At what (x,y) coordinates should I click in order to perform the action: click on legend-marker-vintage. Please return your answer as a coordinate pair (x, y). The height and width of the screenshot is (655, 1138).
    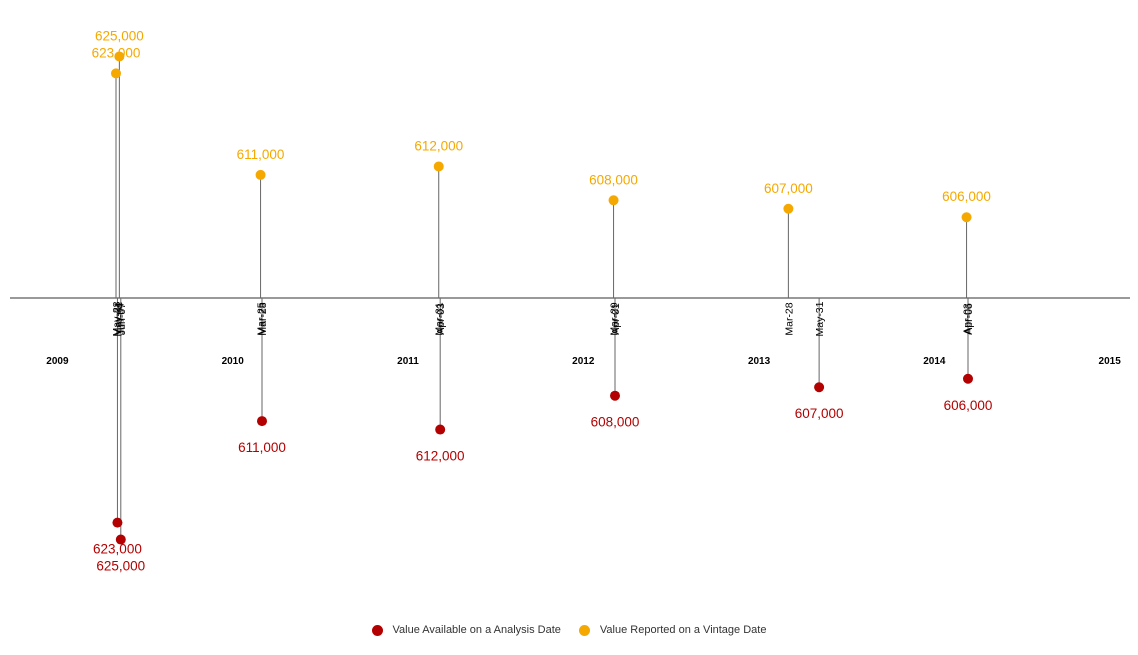
    Looking at the image, I should click on (584, 630).